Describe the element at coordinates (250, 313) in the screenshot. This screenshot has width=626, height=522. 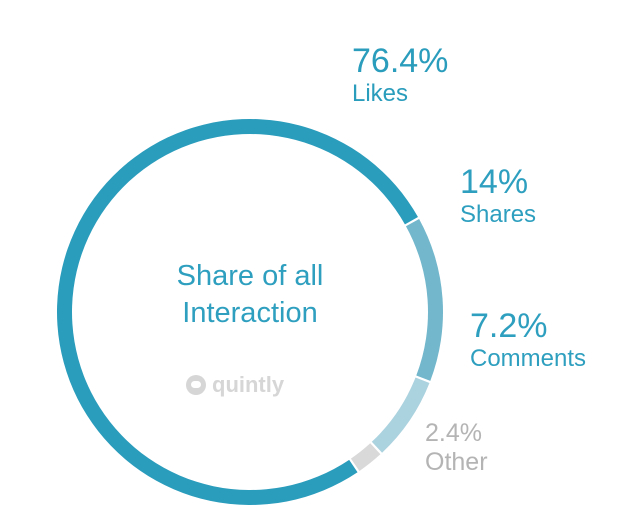
I see `center-title-line-2: Interaction` at that location.